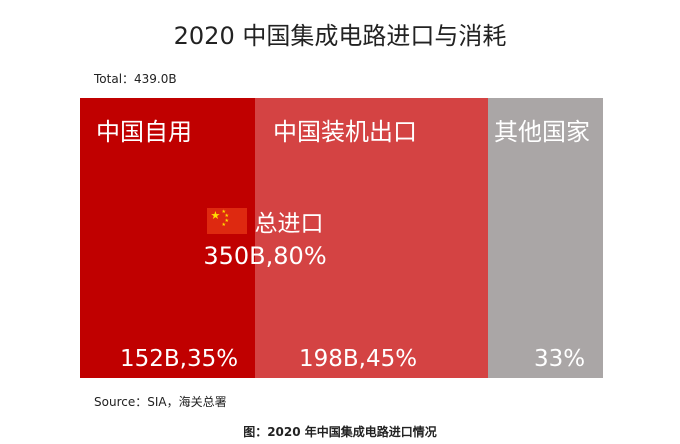  I want to click on source-note: Source：SIA，海关总署, so click(160, 402).